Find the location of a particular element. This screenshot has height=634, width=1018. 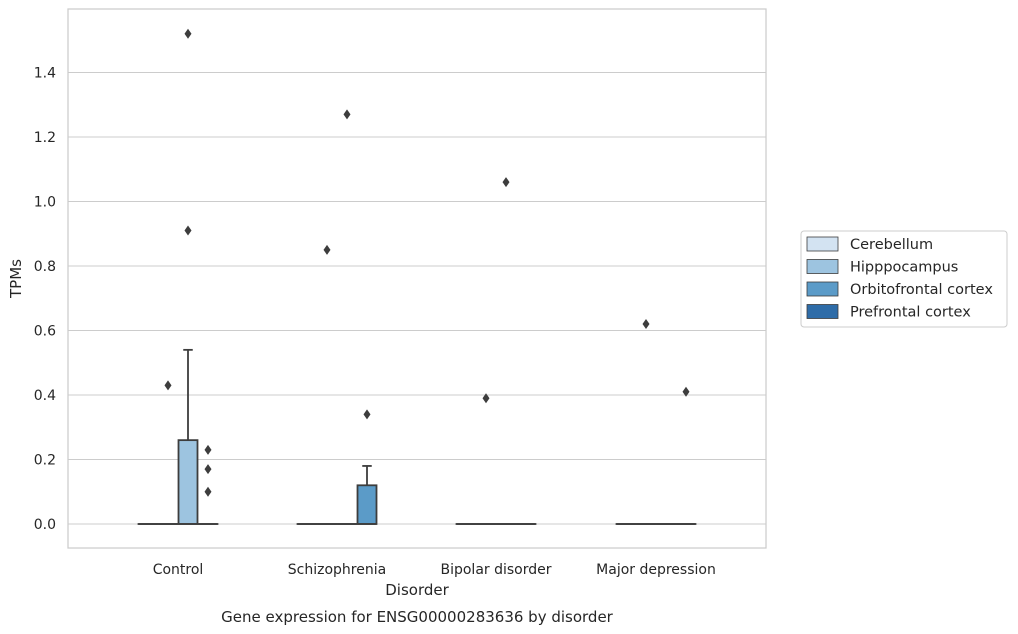

legend-item: Orbitofrontal cortex is located at coordinates (899, 289).